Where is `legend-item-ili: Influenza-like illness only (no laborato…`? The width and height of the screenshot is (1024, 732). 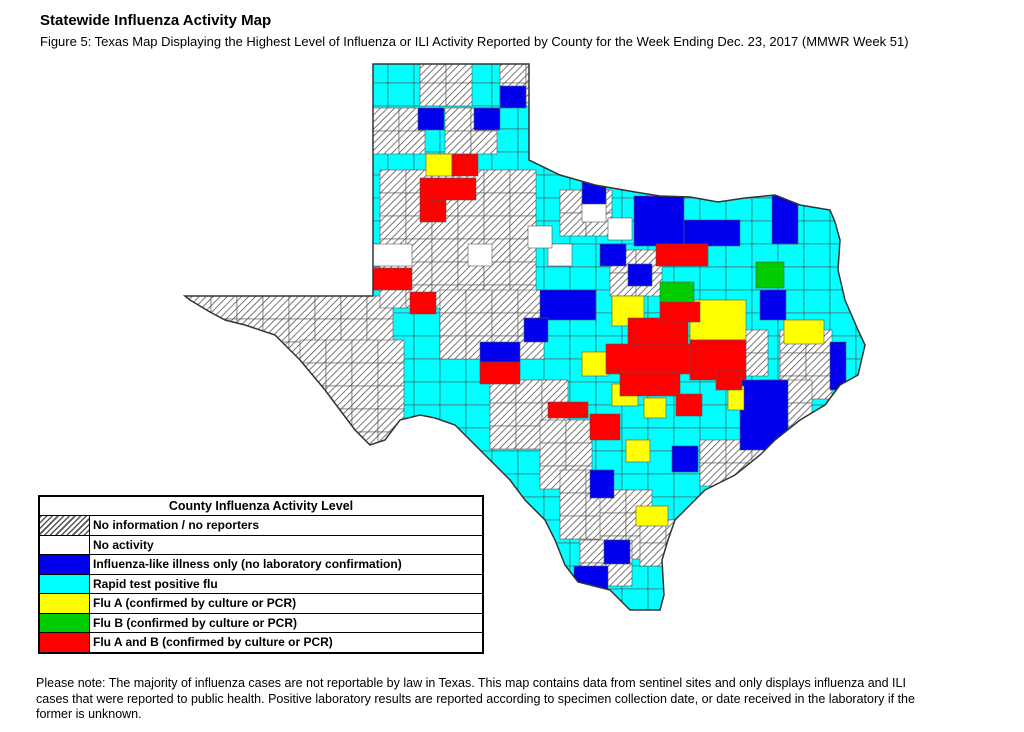
legend-item-ili: Influenza-like illness only (no laborato… is located at coordinates (261, 565).